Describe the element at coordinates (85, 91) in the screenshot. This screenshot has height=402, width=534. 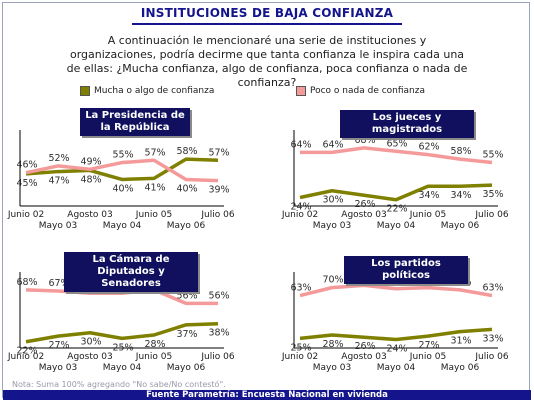
I see `legend-high-swatch` at that location.